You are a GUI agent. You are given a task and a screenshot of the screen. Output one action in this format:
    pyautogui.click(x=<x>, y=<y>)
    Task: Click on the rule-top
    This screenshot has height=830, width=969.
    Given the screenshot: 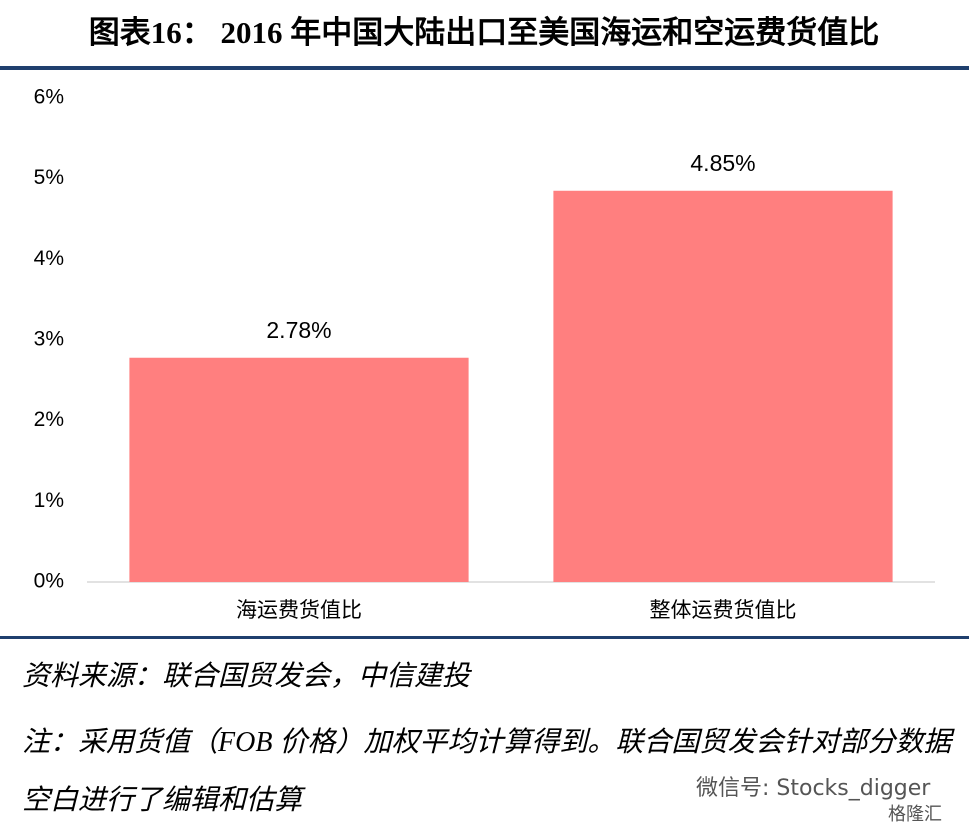 What is the action you would take?
    pyautogui.click(x=484, y=68)
    